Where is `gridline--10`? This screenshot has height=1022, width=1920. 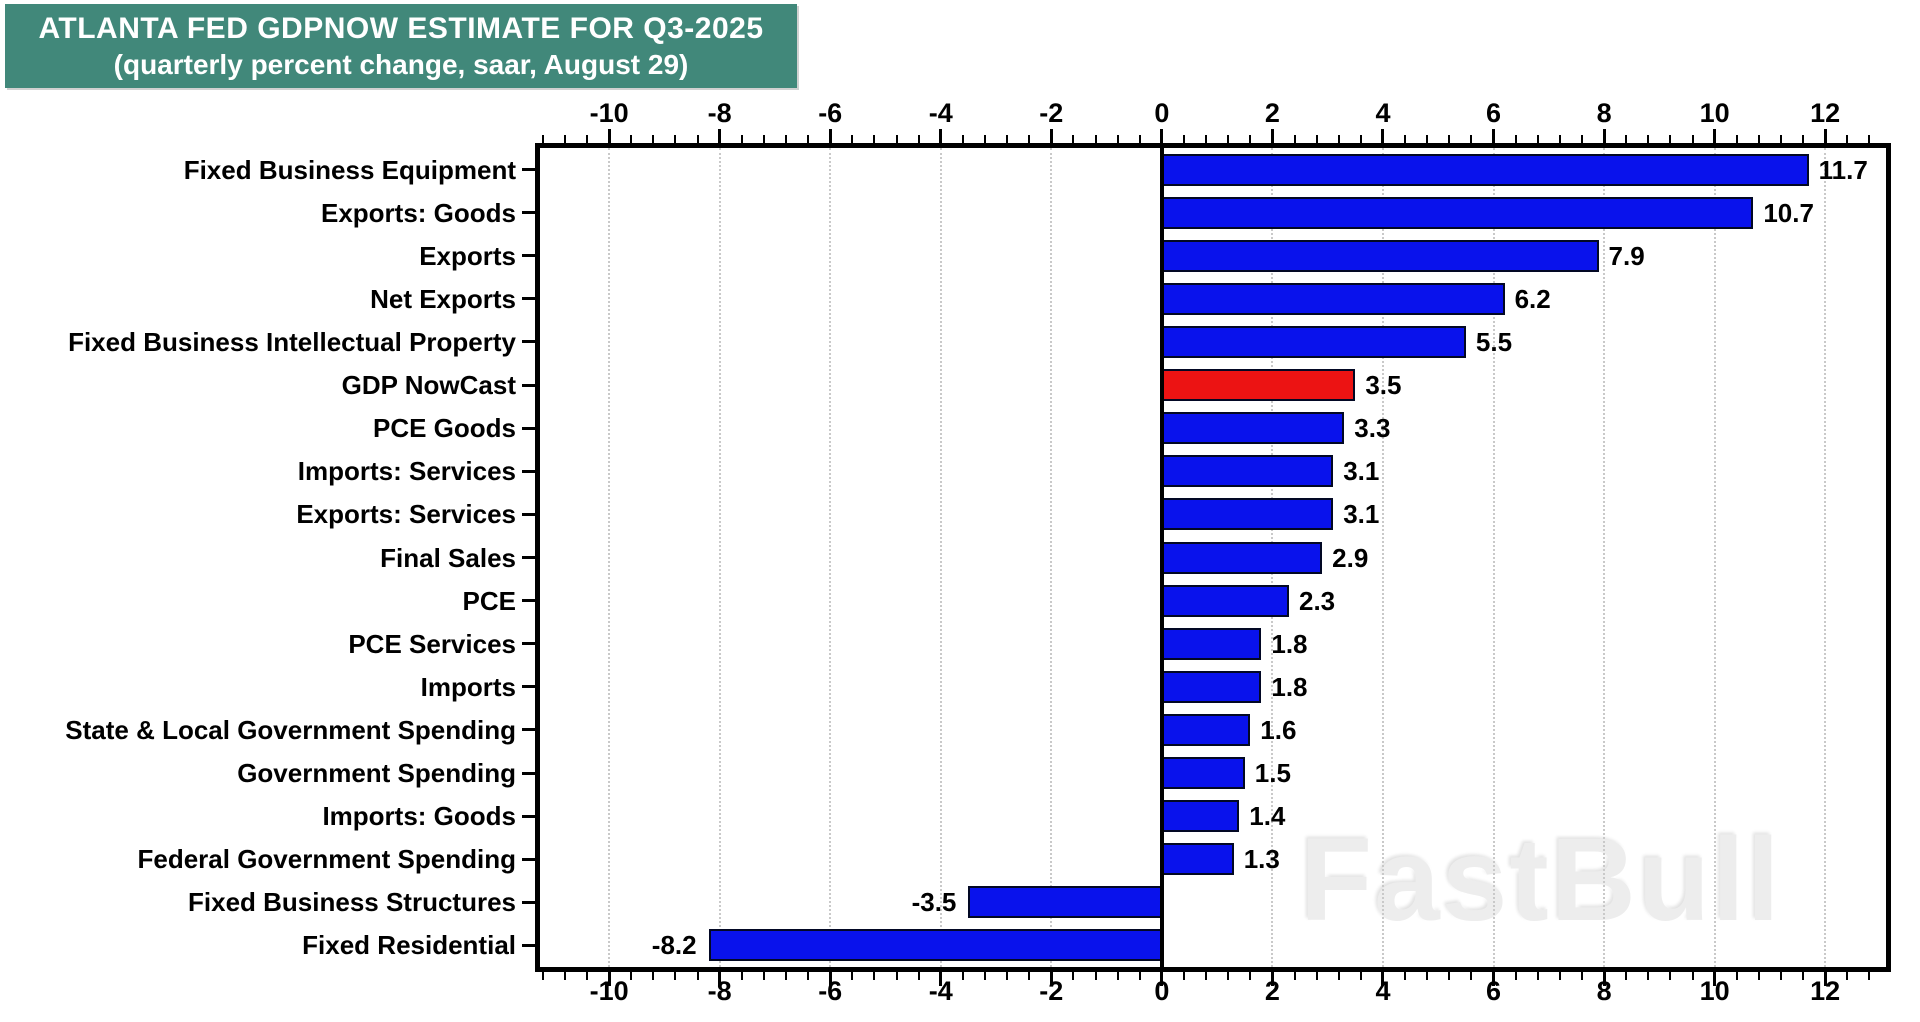
gridline--10 is located at coordinates (609, 557).